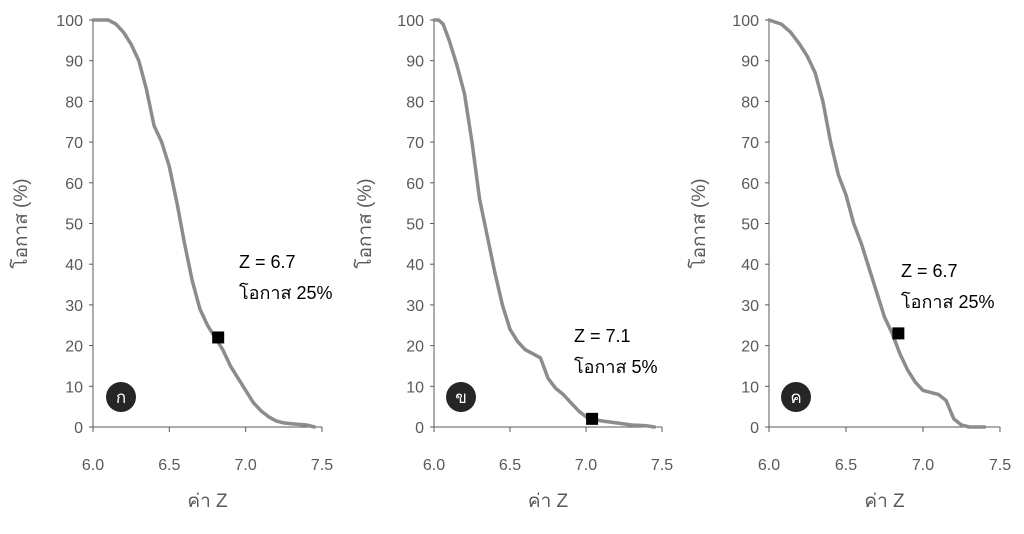  I want to click on panel-badge-label: ข, so click(461, 397).